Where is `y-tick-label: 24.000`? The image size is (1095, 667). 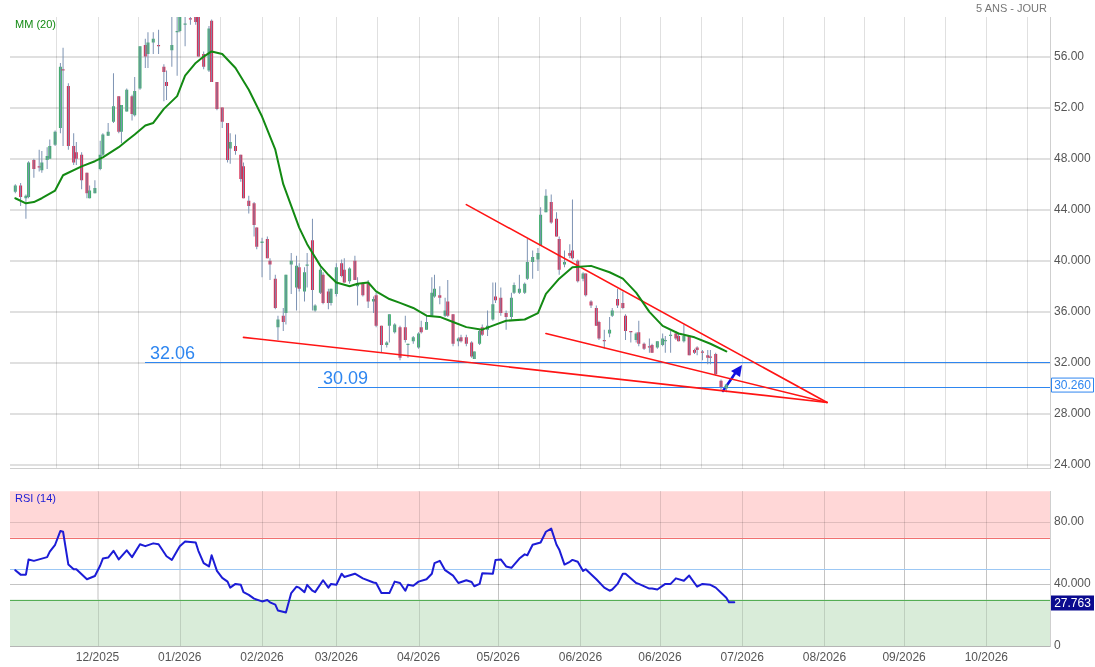
y-tick-label: 24.000 is located at coordinates (1073, 464).